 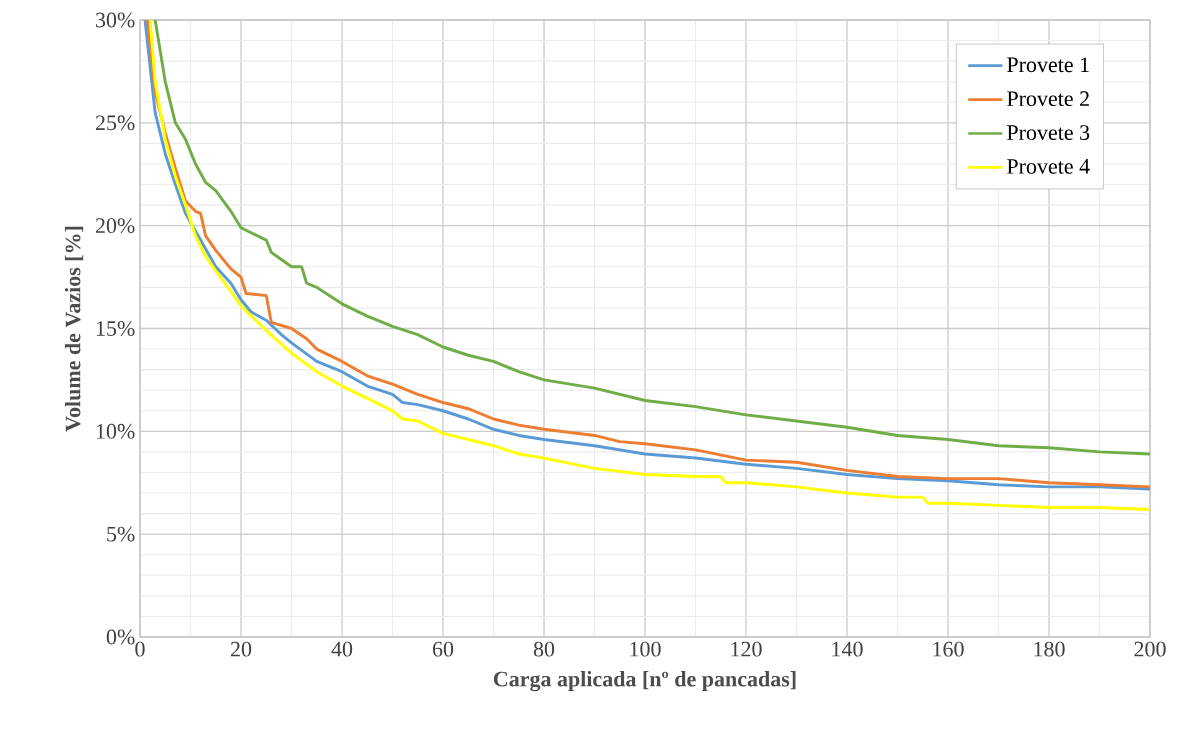 I want to click on y-tick-label: 15%, so click(x=115, y=328).